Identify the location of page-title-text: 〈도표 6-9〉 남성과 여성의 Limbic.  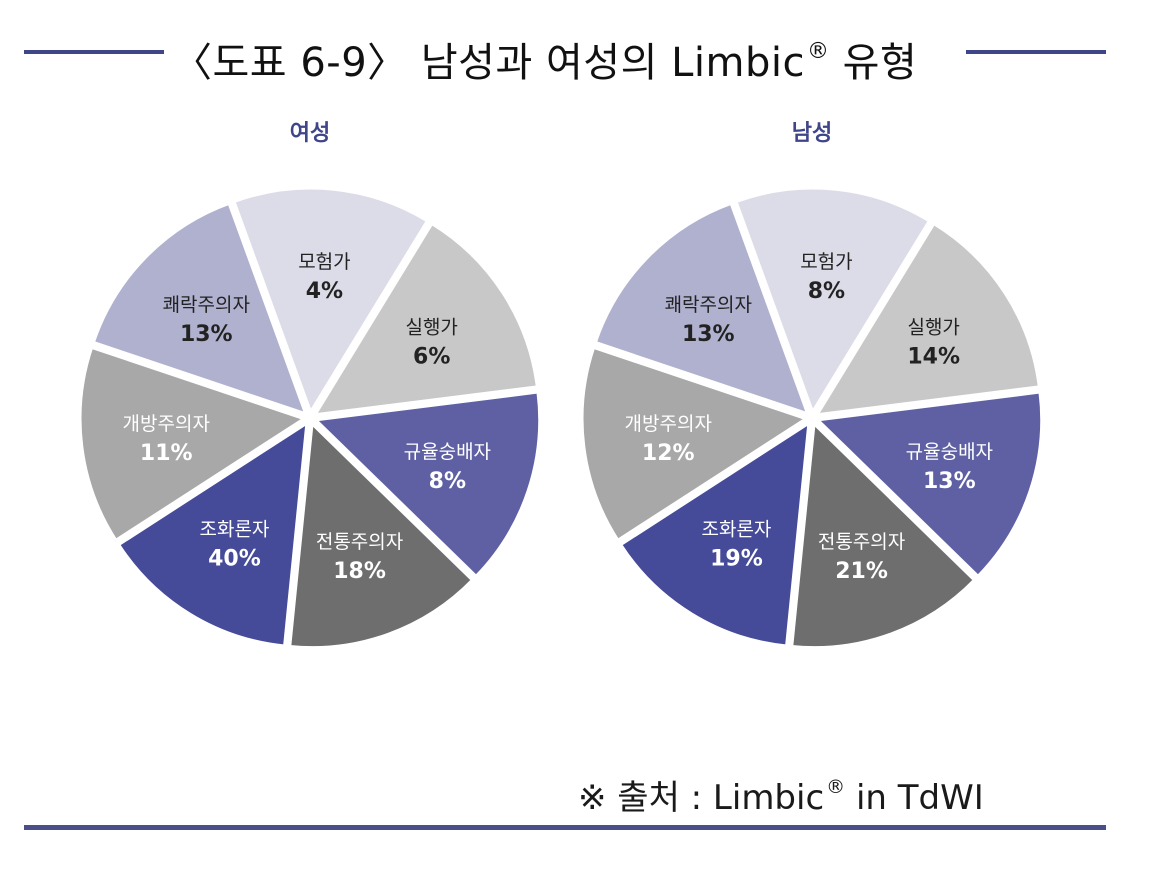
(488, 63).